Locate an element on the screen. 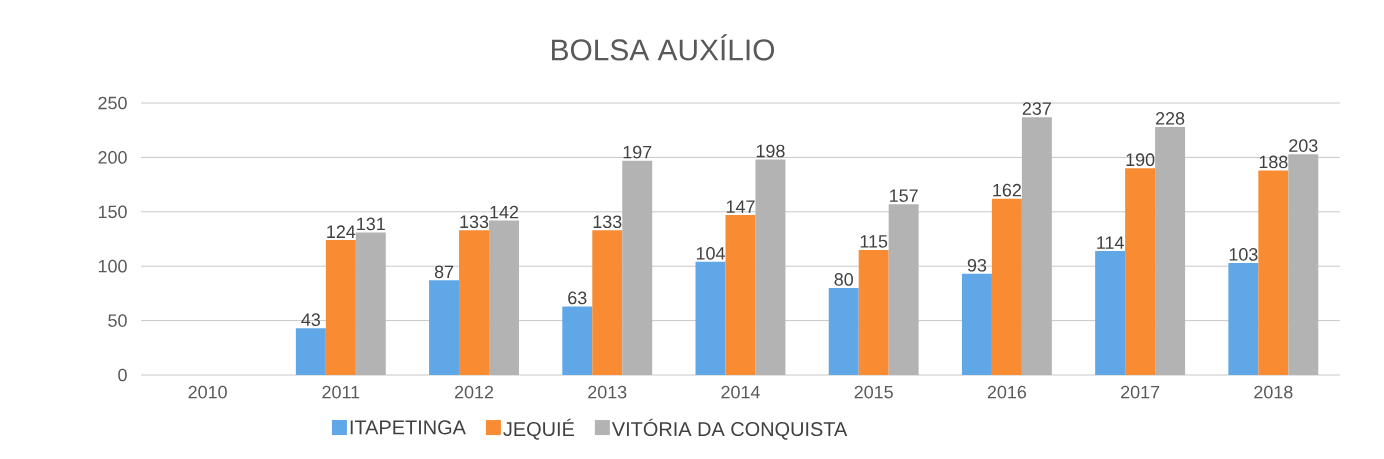 The height and width of the screenshot is (459, 1384). x-tick-label: 2015 is located at coordinates (873, 392).